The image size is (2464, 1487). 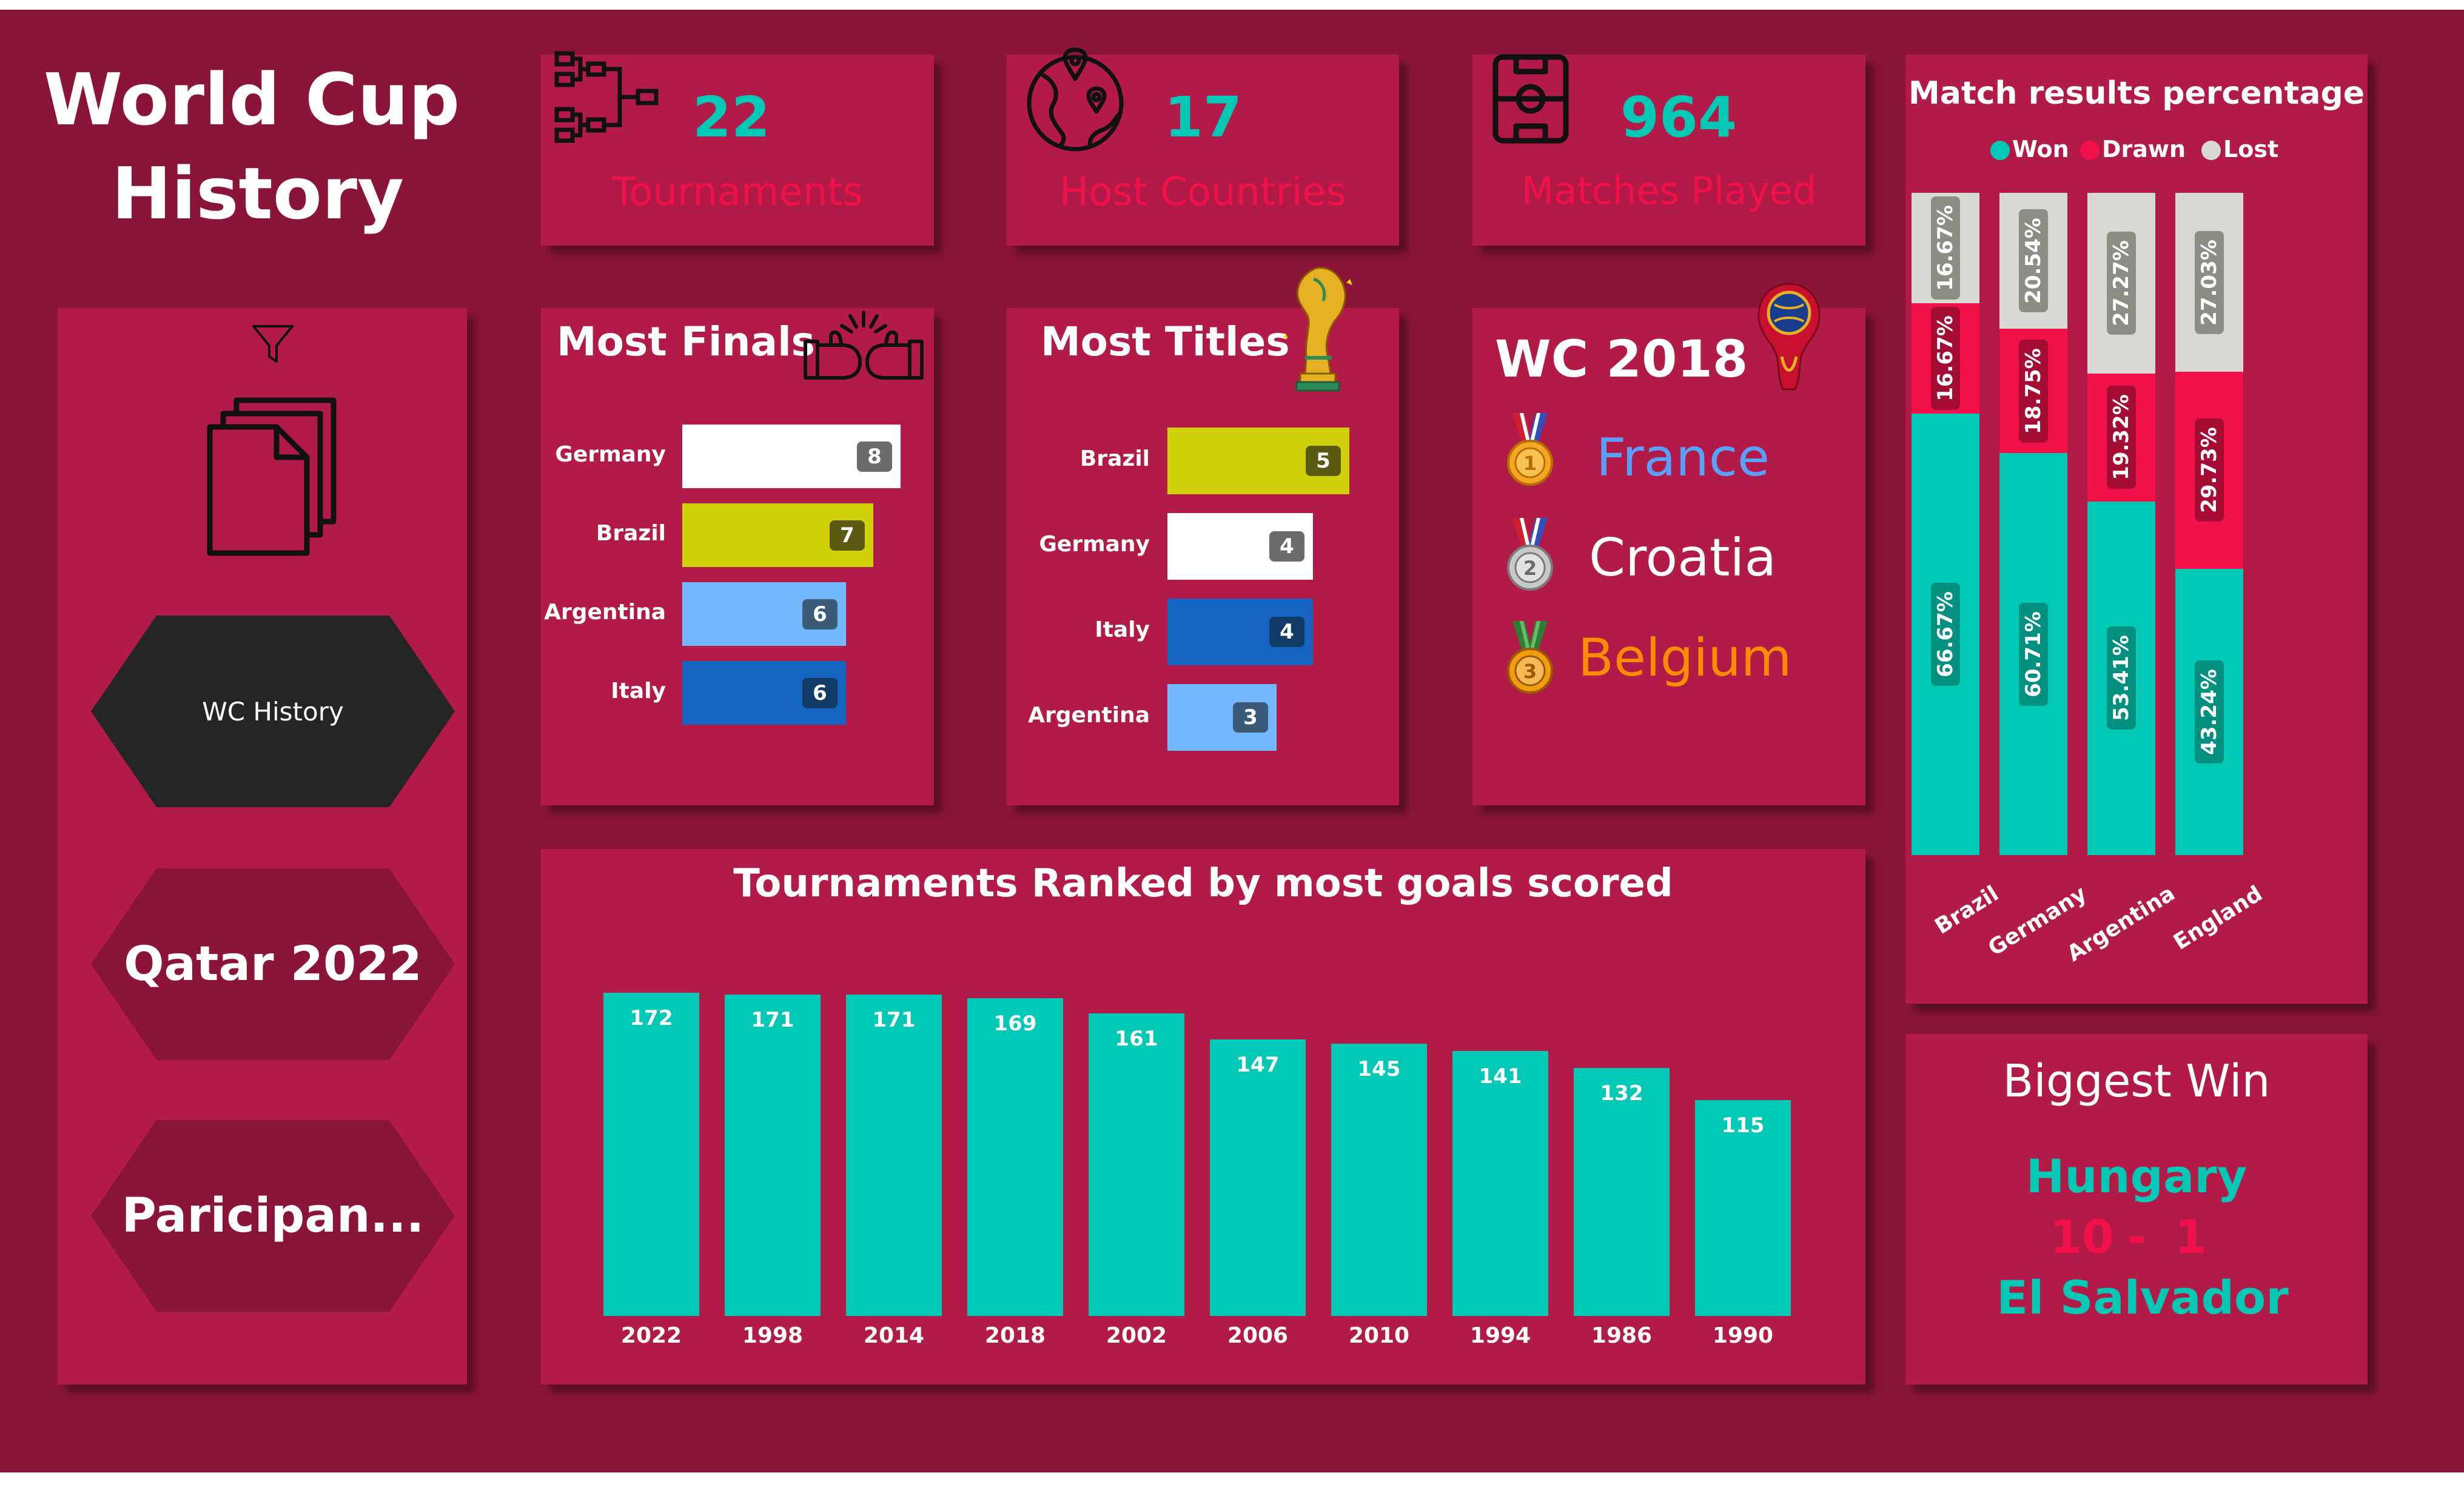 What do you see at coordinates (2209, 712) in the screenshot?
I see `stacked-value-label: 43.24%` at bounding box center [2209, 712].